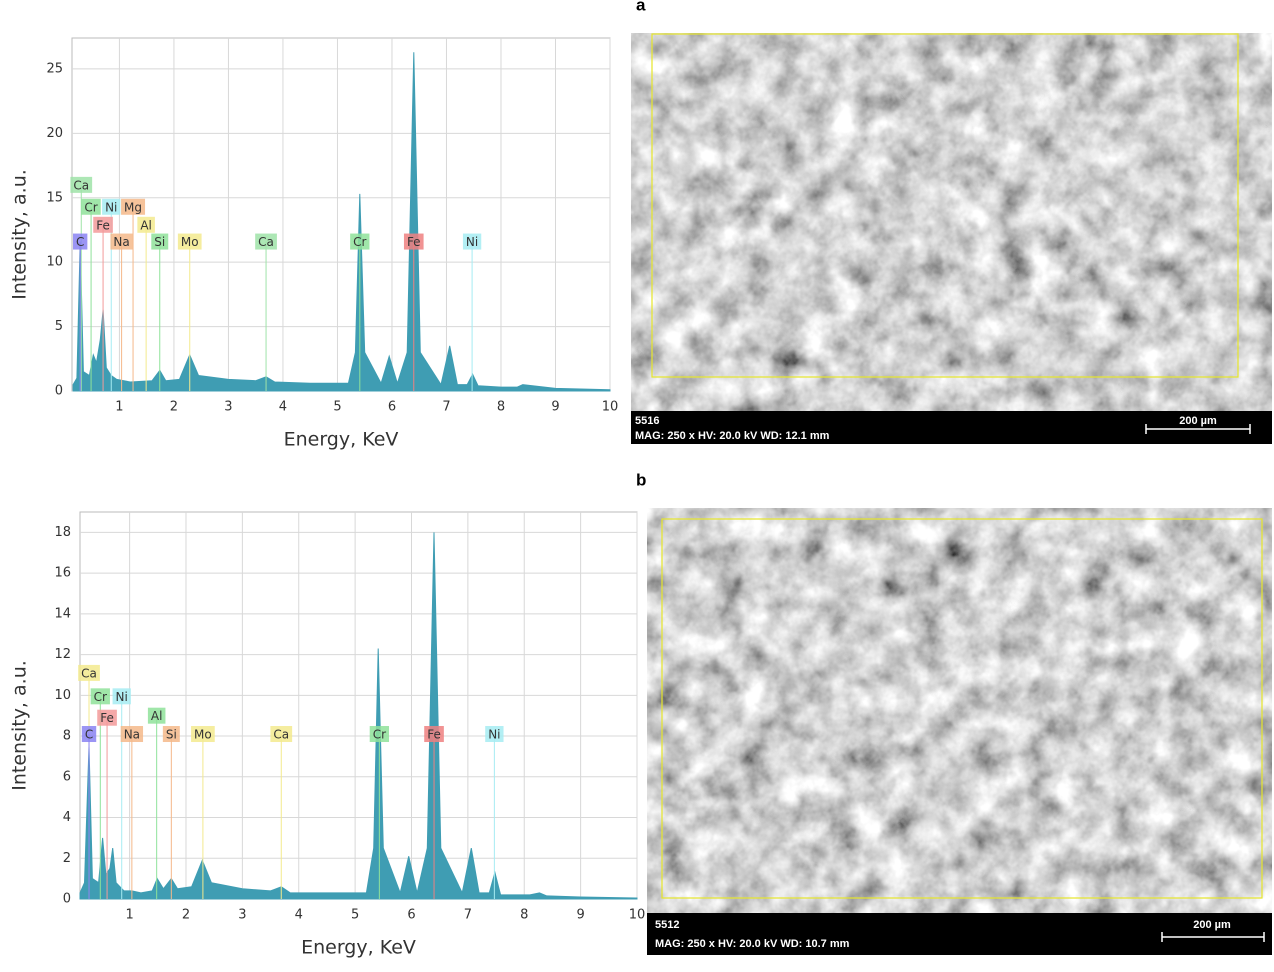 The image size is (1274, 972). I want to click on y-tick-label: 2, so click(67, 858).